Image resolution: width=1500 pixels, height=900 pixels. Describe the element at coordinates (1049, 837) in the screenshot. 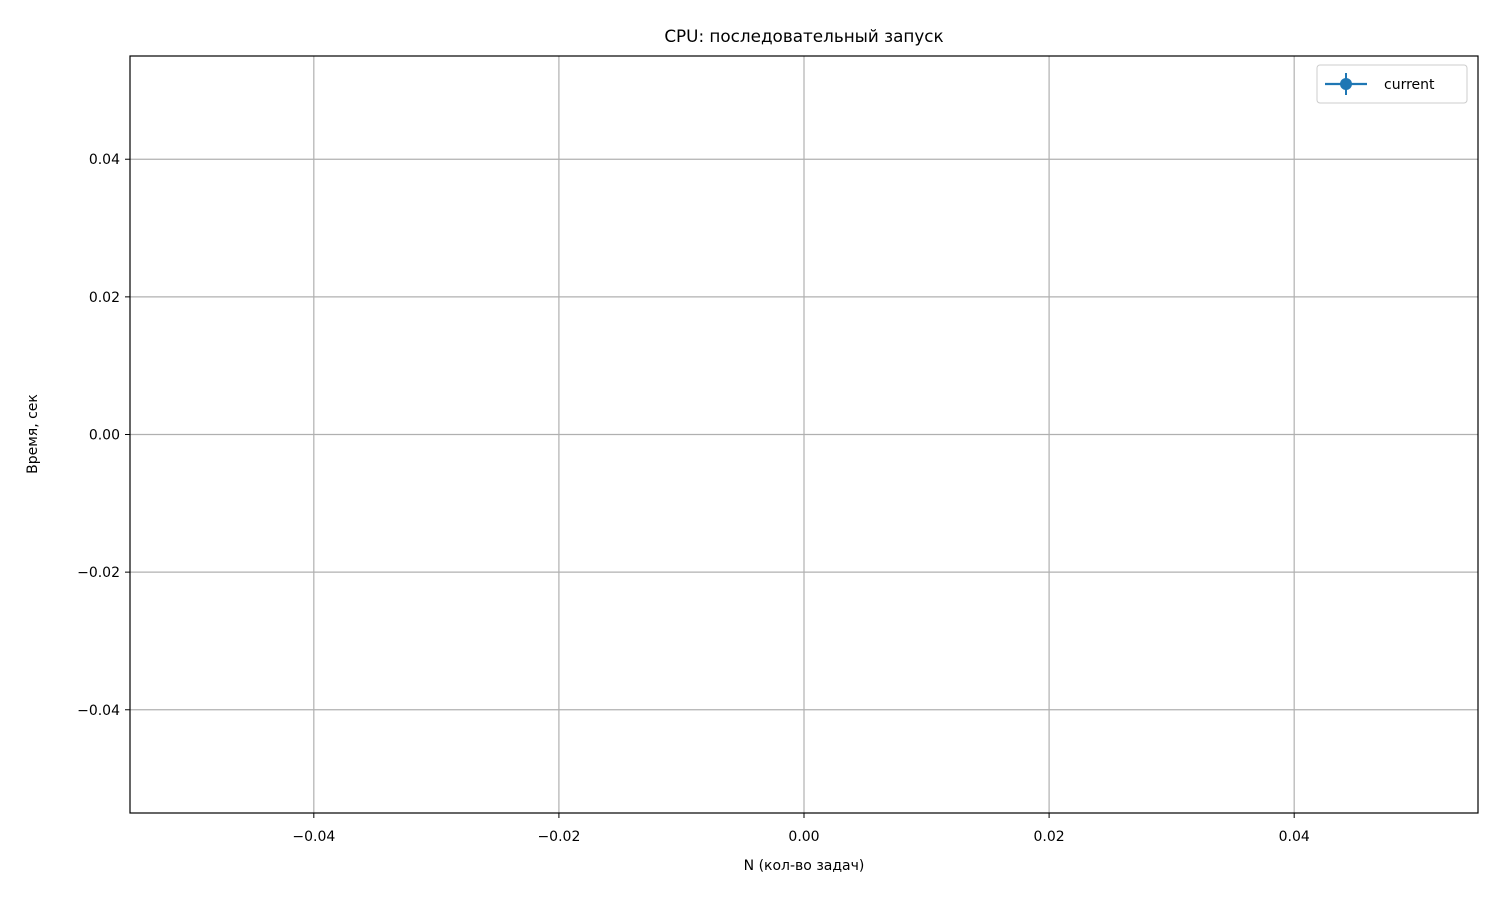

I see `x-tick-label: 0.02` at that location.